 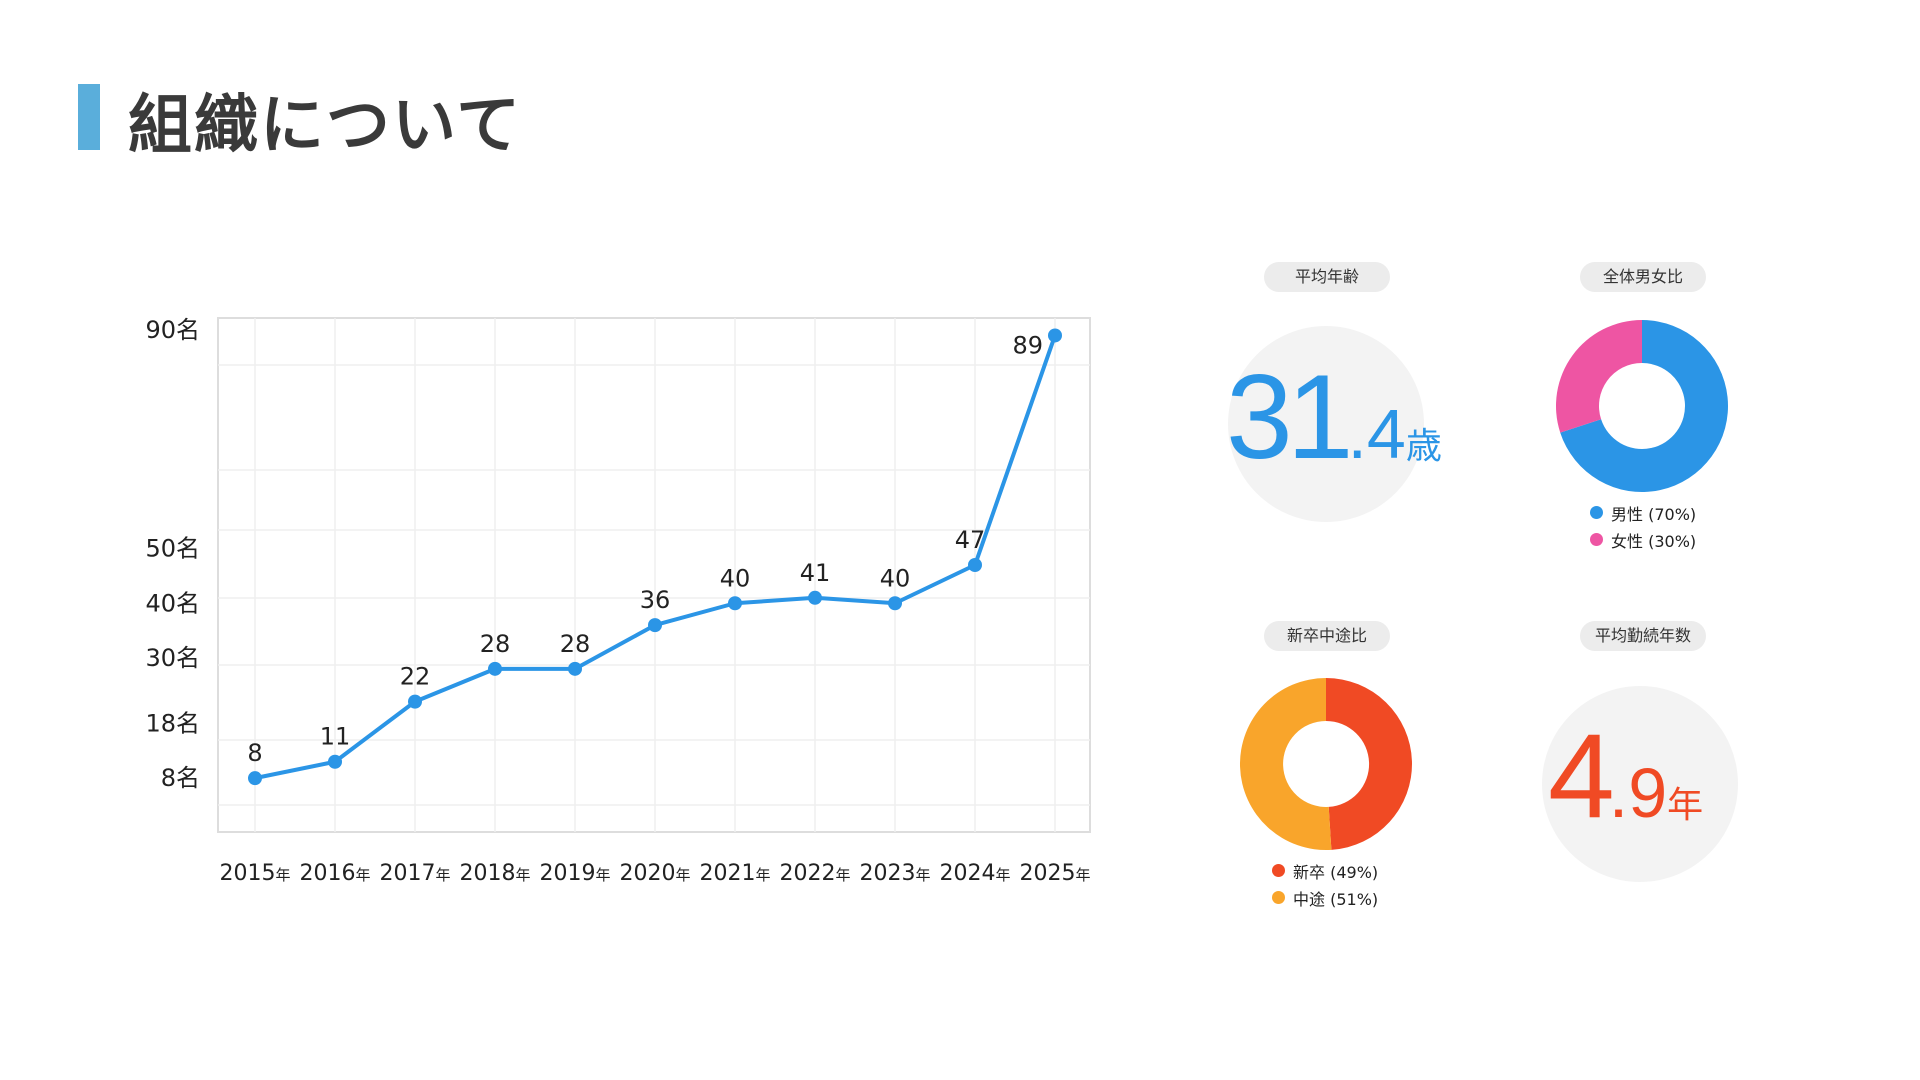 What do you see at coordinates (494, 873) in the screenshot?
I see `x-tick-label: 2018年` at bounding box center [494, 873].